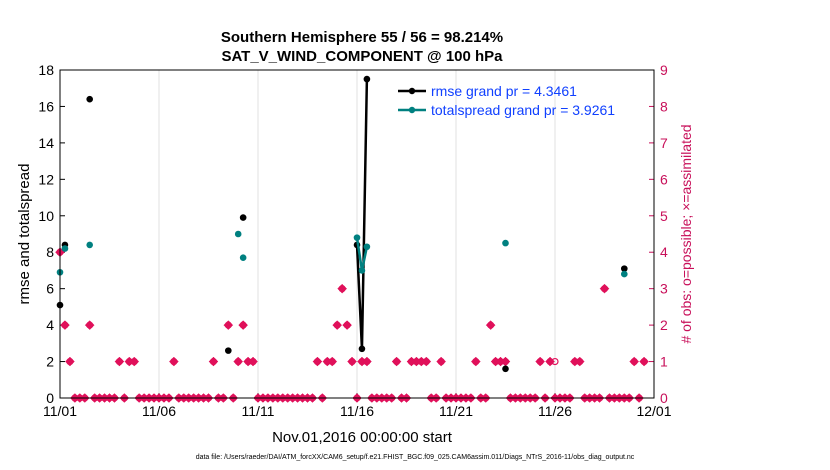 Image resolution: width=830 pixels, height=470 pixels. What do you see at coordinates (664, 325) in the screenshot?
I see `y-right-tick-label: 2` at bounding box center [664, 325].